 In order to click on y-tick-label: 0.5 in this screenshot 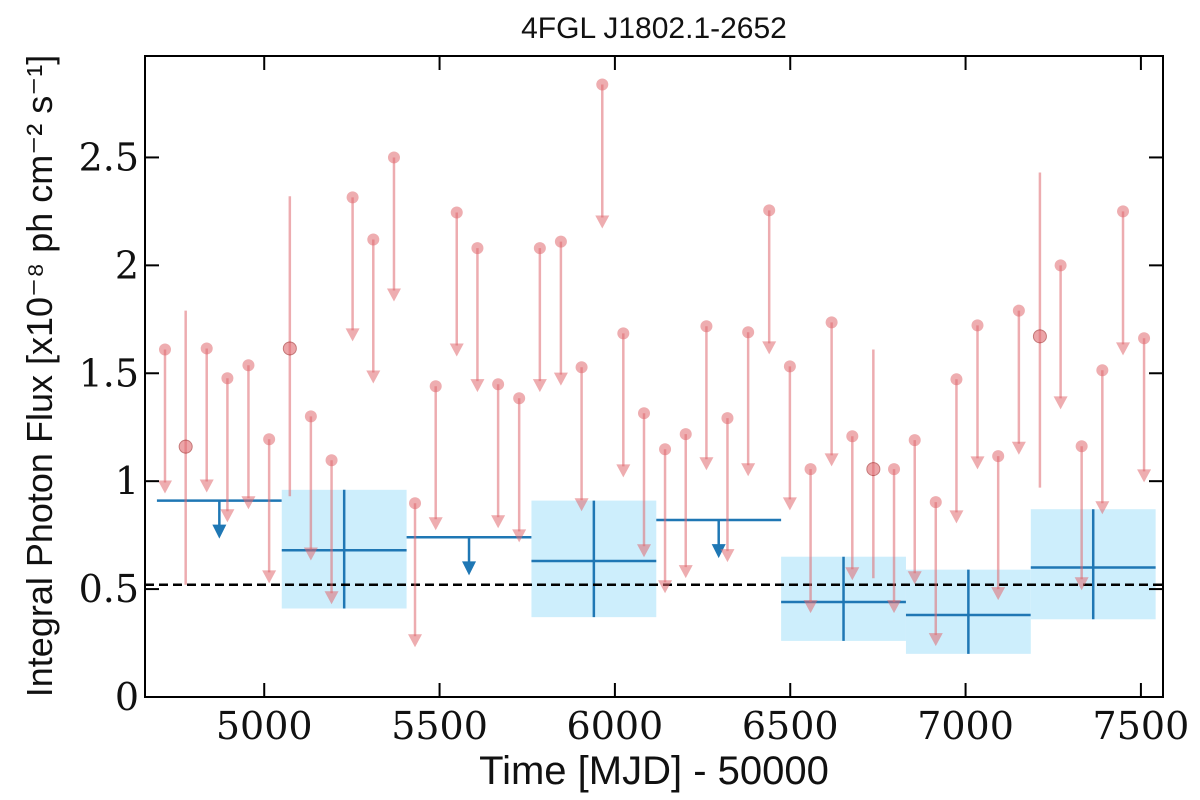, I will do `click(109, 589)`.